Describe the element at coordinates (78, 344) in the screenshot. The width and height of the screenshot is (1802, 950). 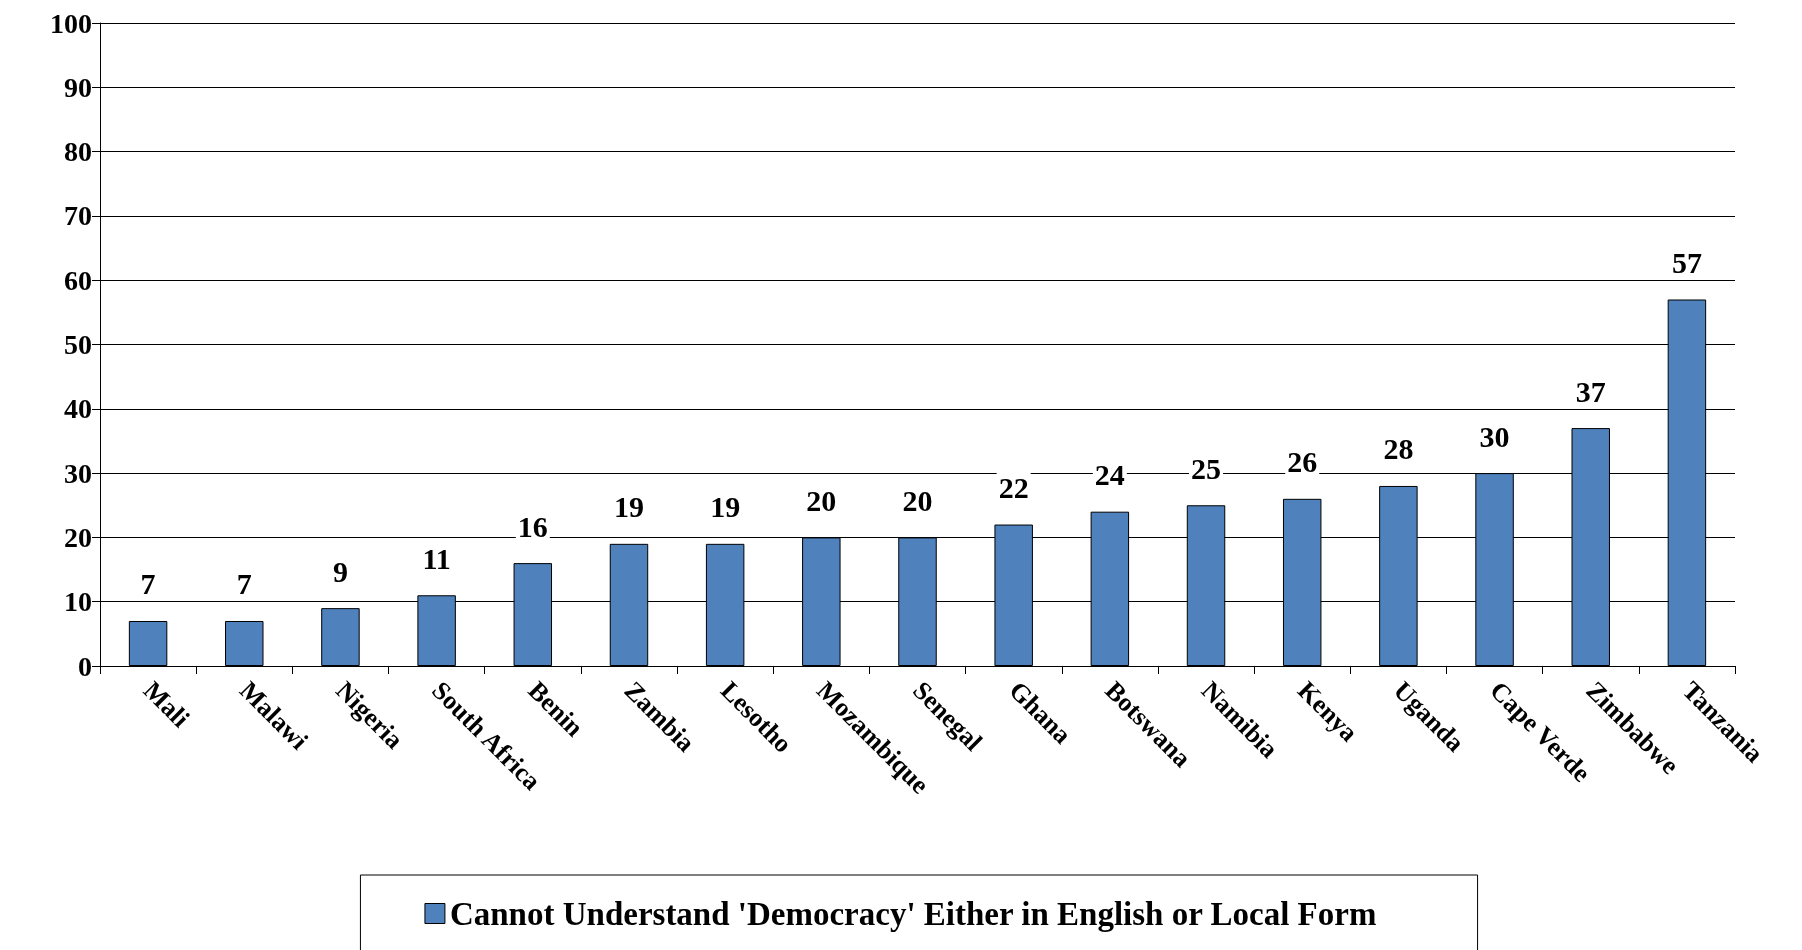
I see `y-tick-label: 50` at that location.